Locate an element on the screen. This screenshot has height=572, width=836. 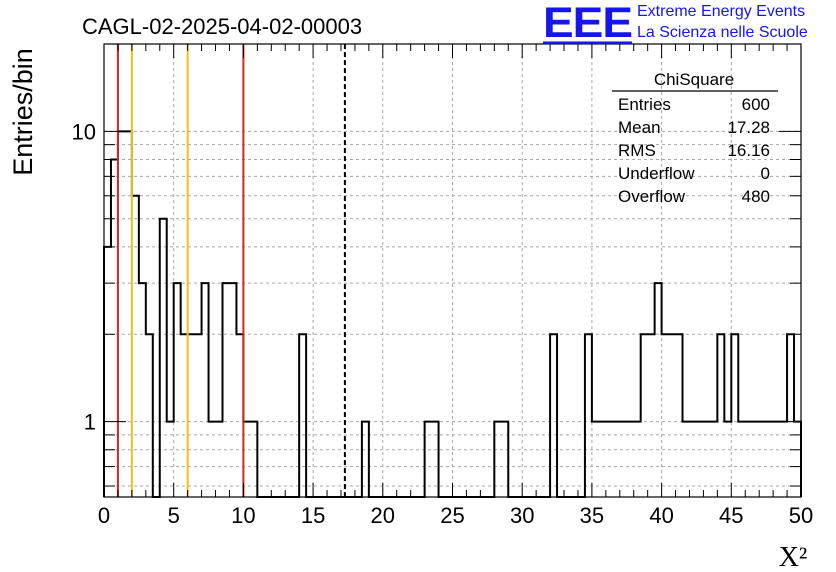
stats-value: 600 is located at coordinates (756, 104).